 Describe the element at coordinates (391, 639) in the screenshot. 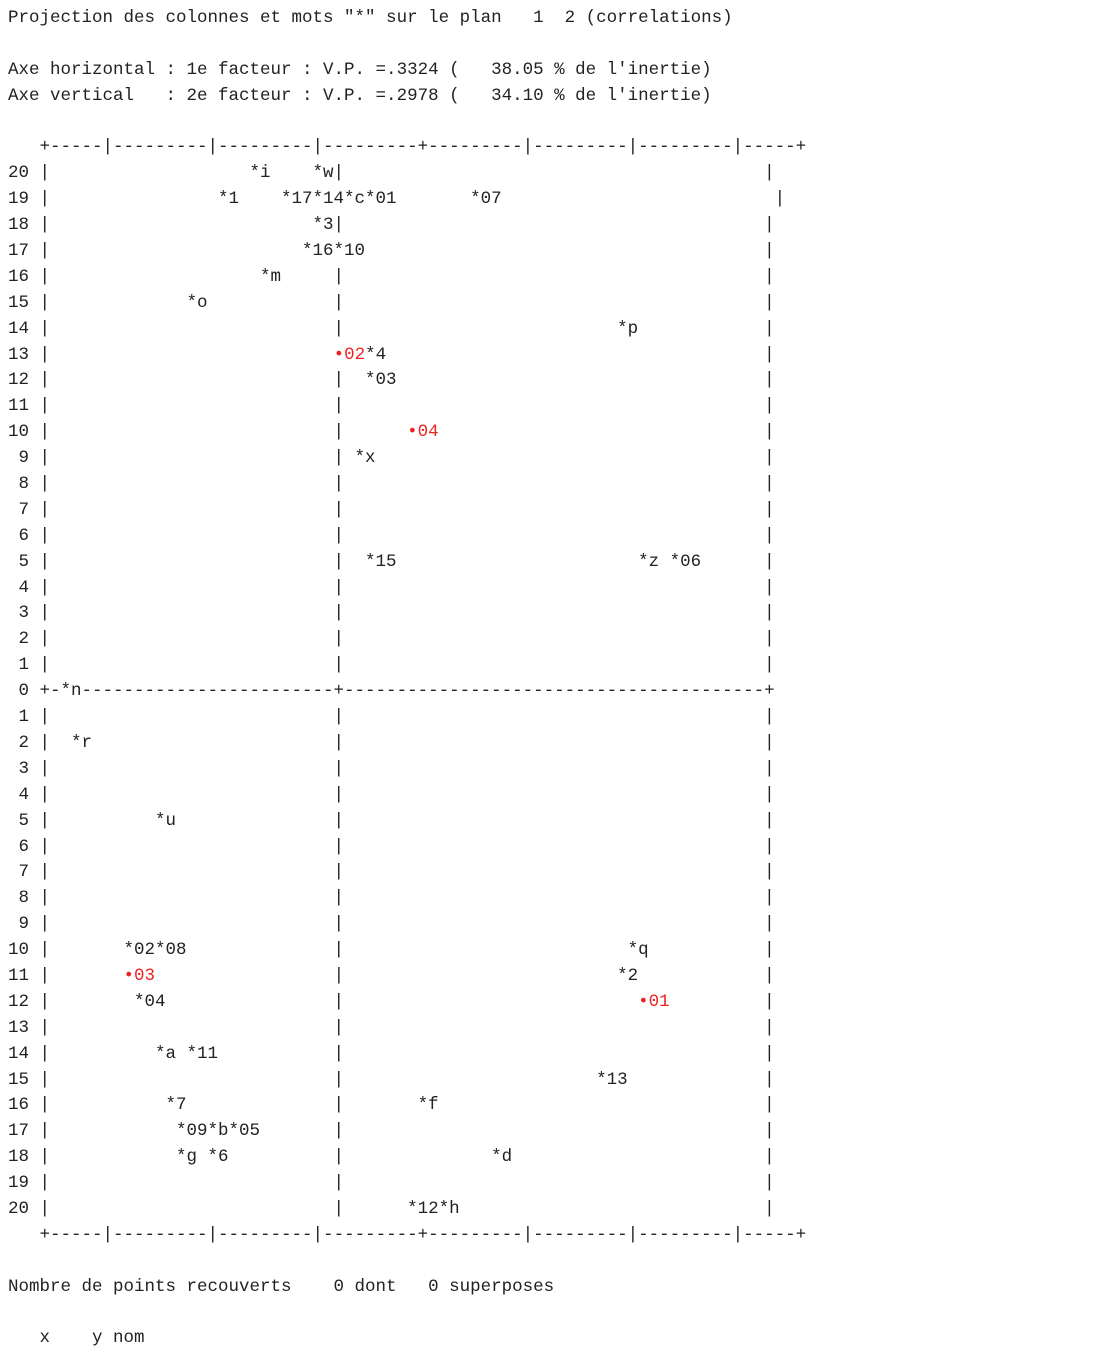

I see `plot-row-text: 2 | | |` at that location.